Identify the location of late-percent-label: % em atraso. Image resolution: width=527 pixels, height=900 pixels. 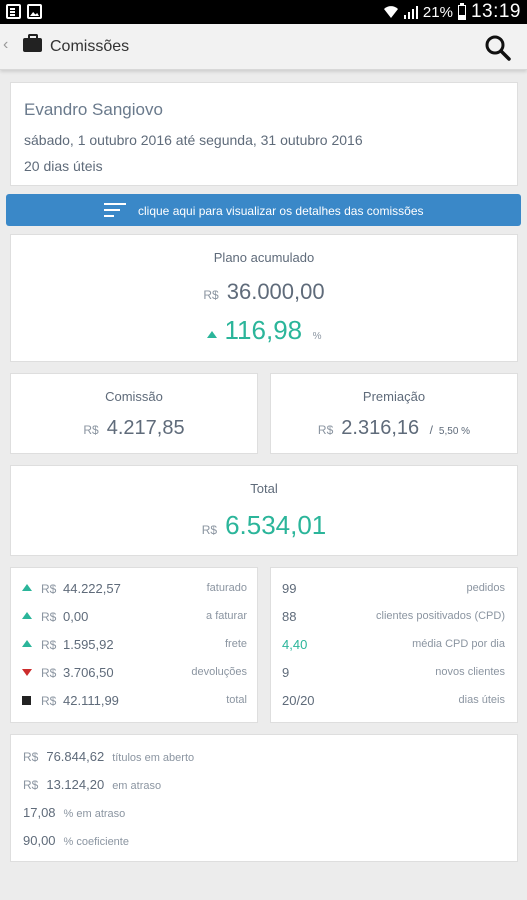
(94, 814).